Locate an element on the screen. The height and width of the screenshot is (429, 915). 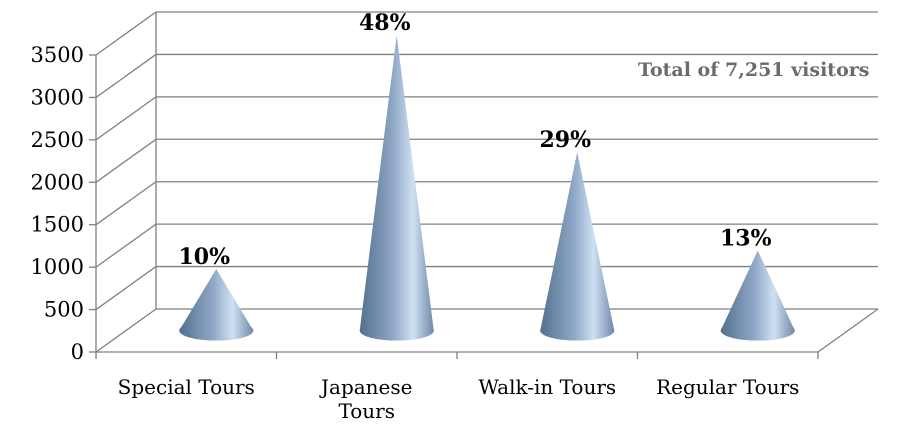
data-label: 13% is located at coordinates (746, 238).